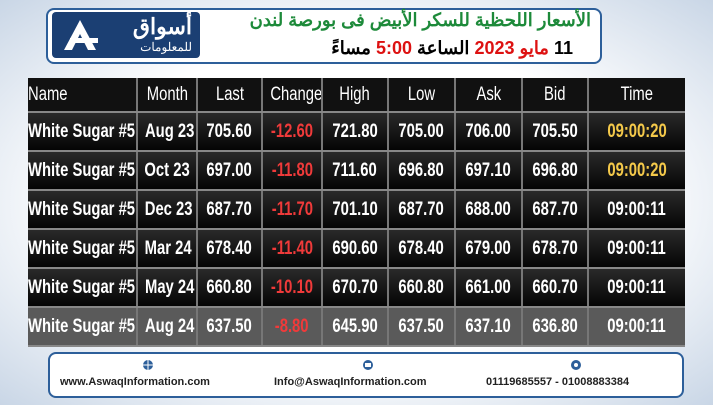 This screenshot has height=405, width=713. I want to click on table-cell-text: 679.00, so click(488, 248).